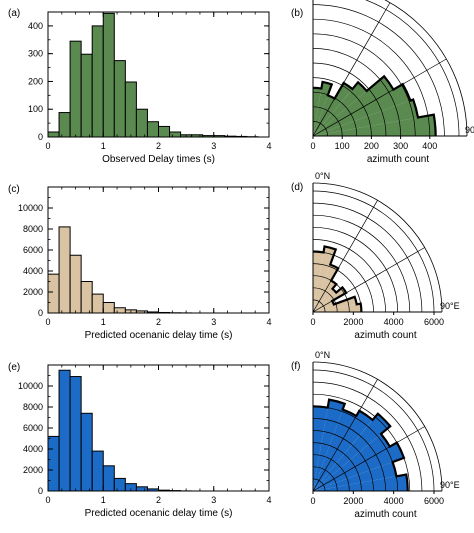  What do you see at coordinates (400, 146) in the screenshot?
I see `radius-tick-label: 300` at bounding box center [400, 146].